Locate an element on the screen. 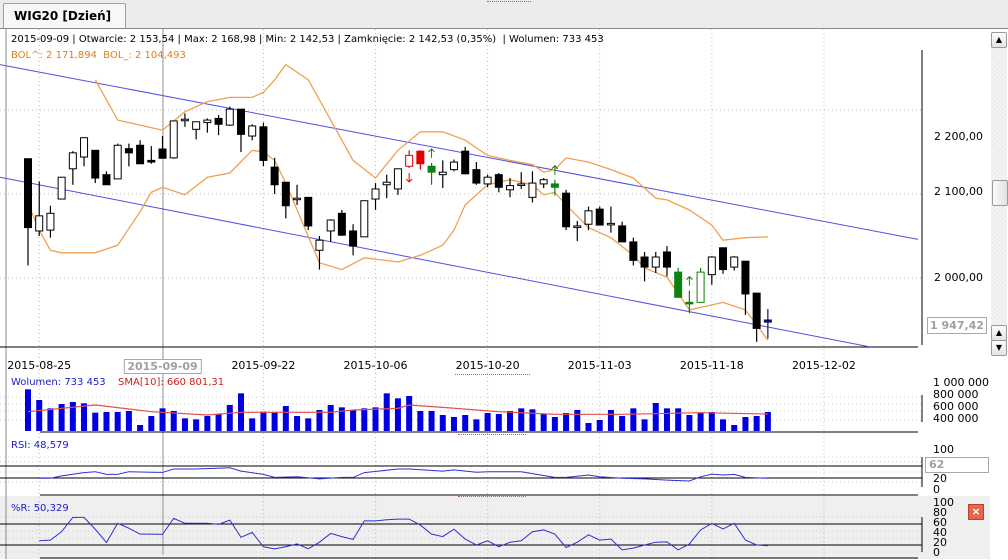 Image resolution: width=1008 pixels, height=560 pixels. volume-tick-800000: 800 000 is located at coordinates (956, 394).